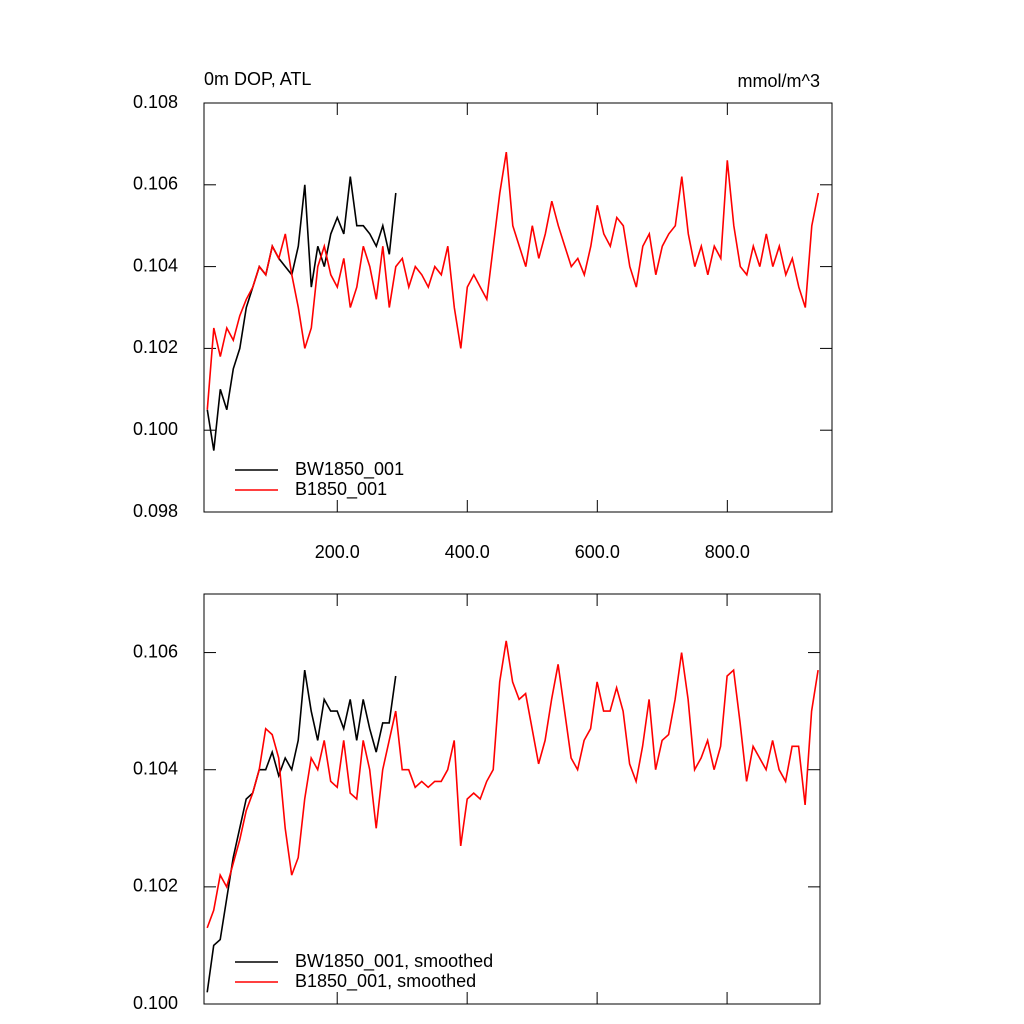  What do you see at coordinates (155, 102) in the screenshot?
I see `y-tick-label: 0.108` at bounding box center [155, 102].